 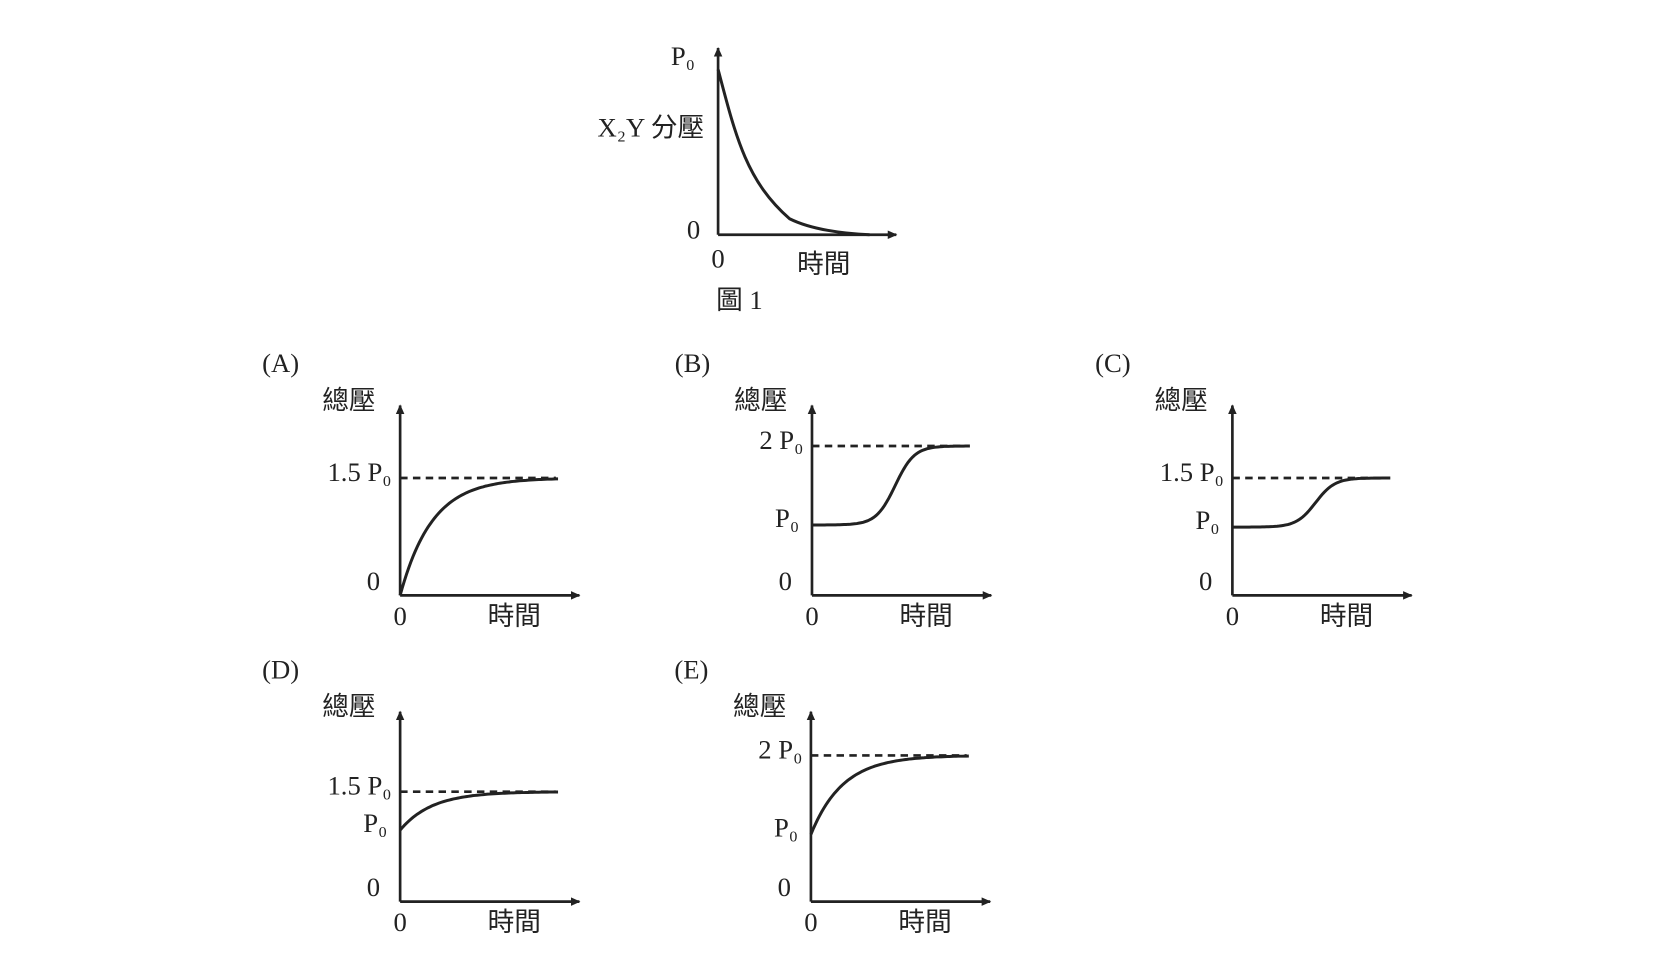 I want to click on option-letter: (D), so click(x=280, y=669).